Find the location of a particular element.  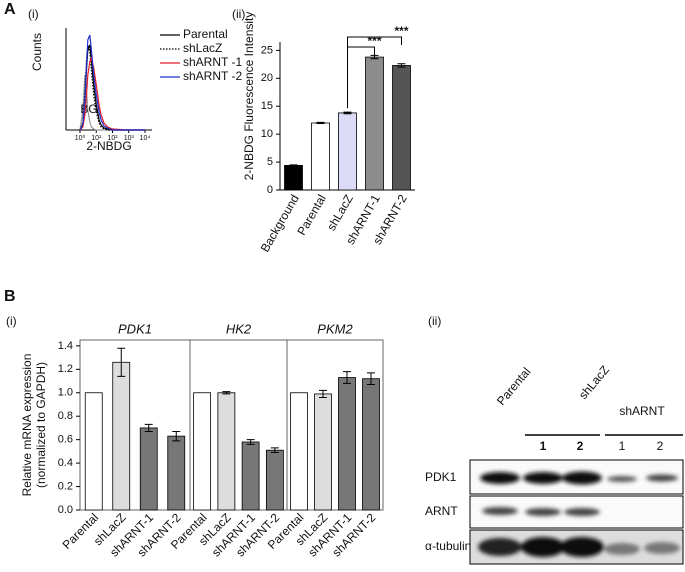

x-tick-label: 10¹ is located at coordinates (96, 138).